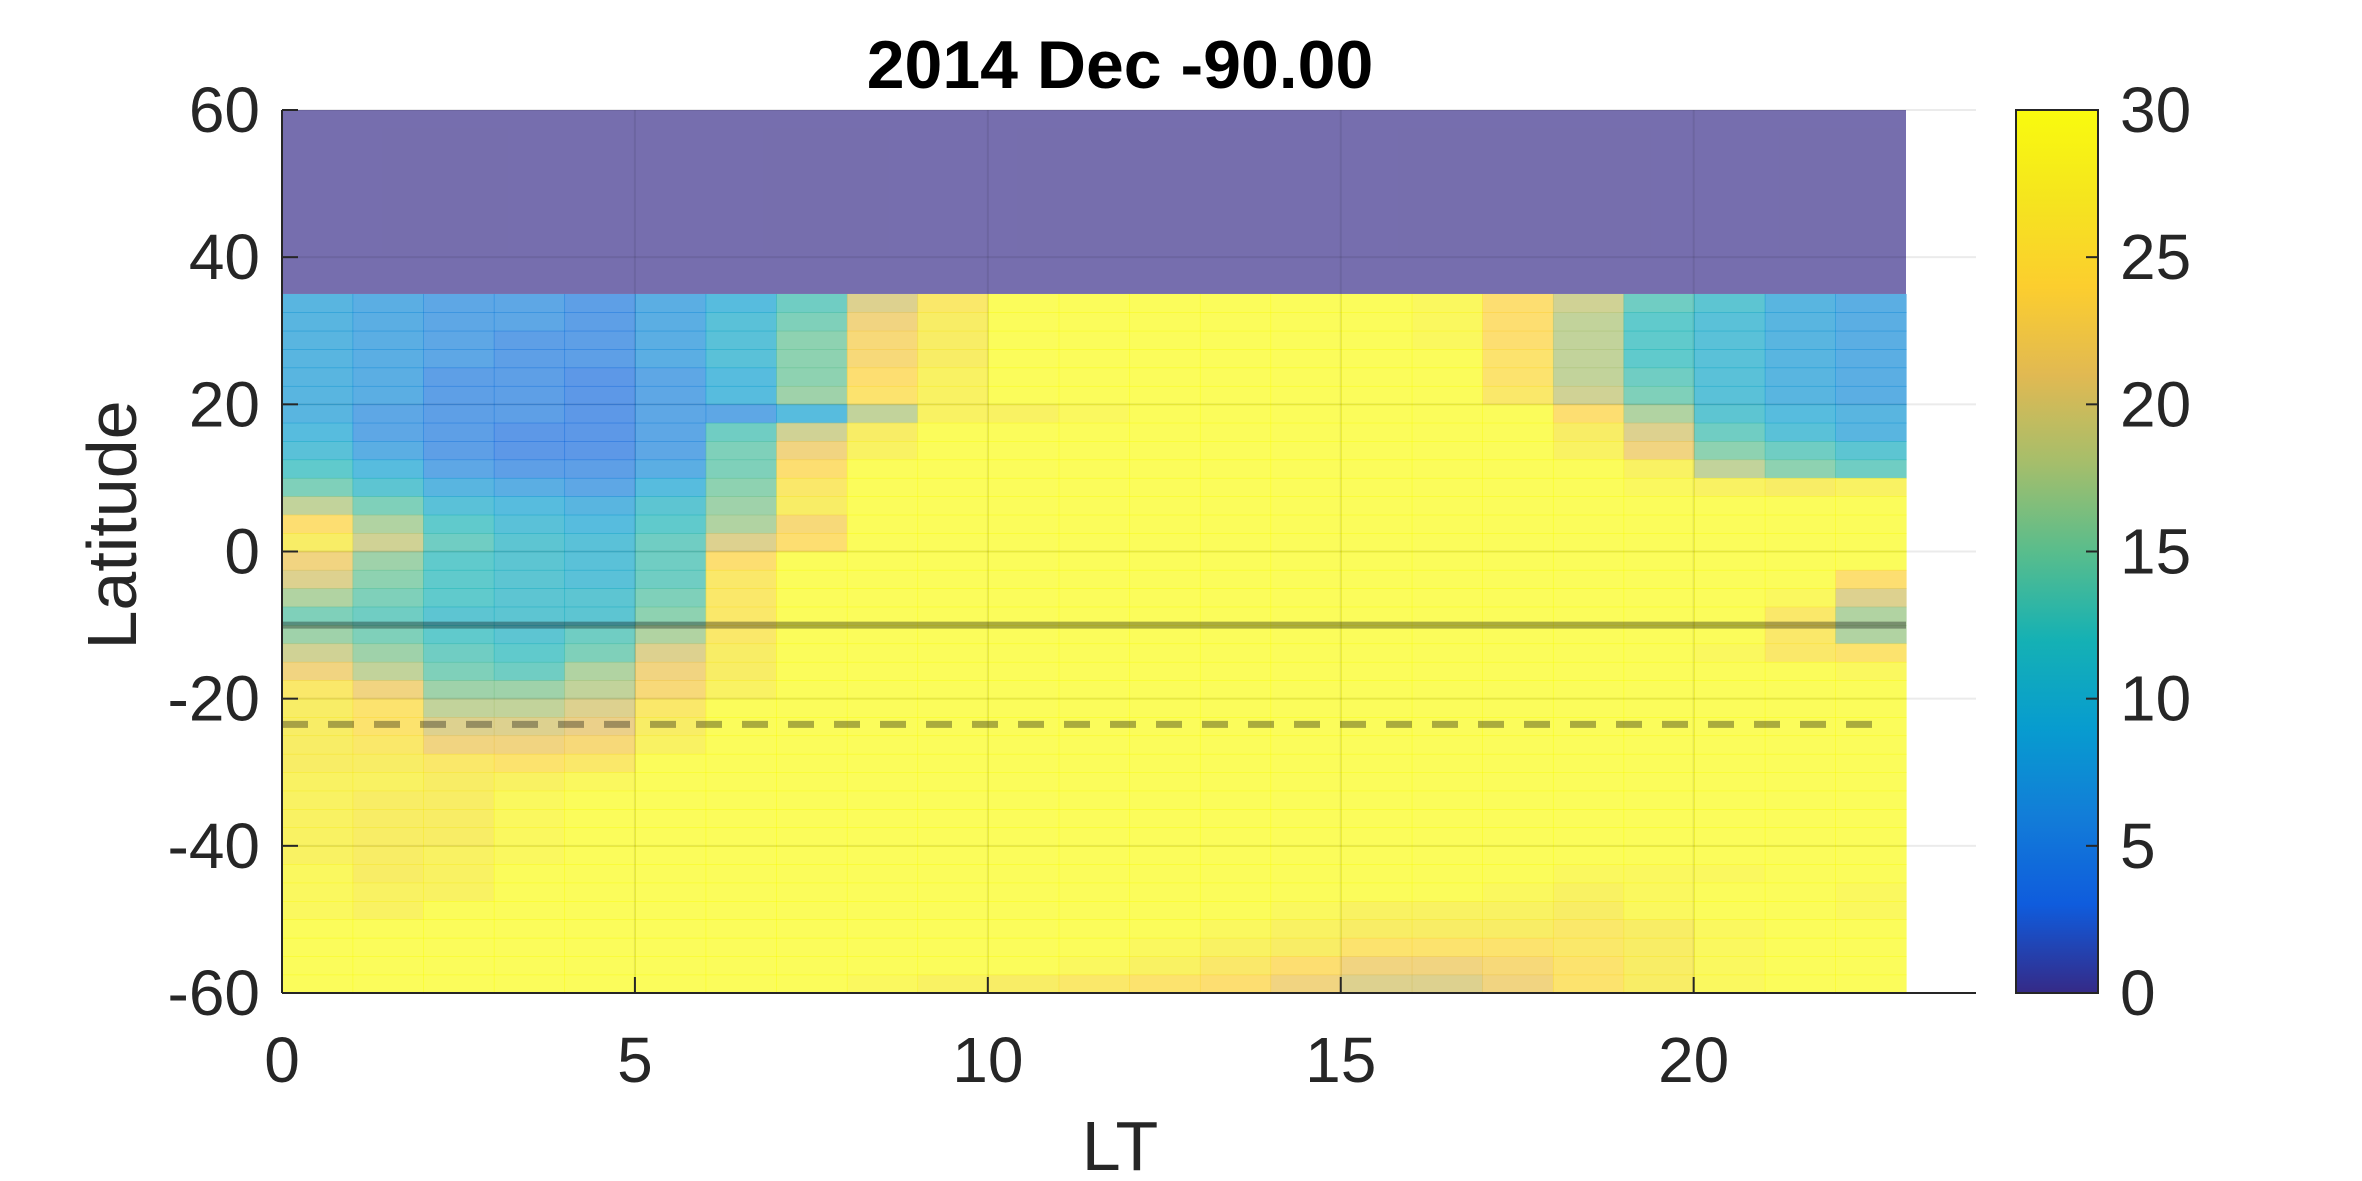 This screenshot has width=2362, height=1181. I want to click on y-tick-label: -60, so click(214, 993).